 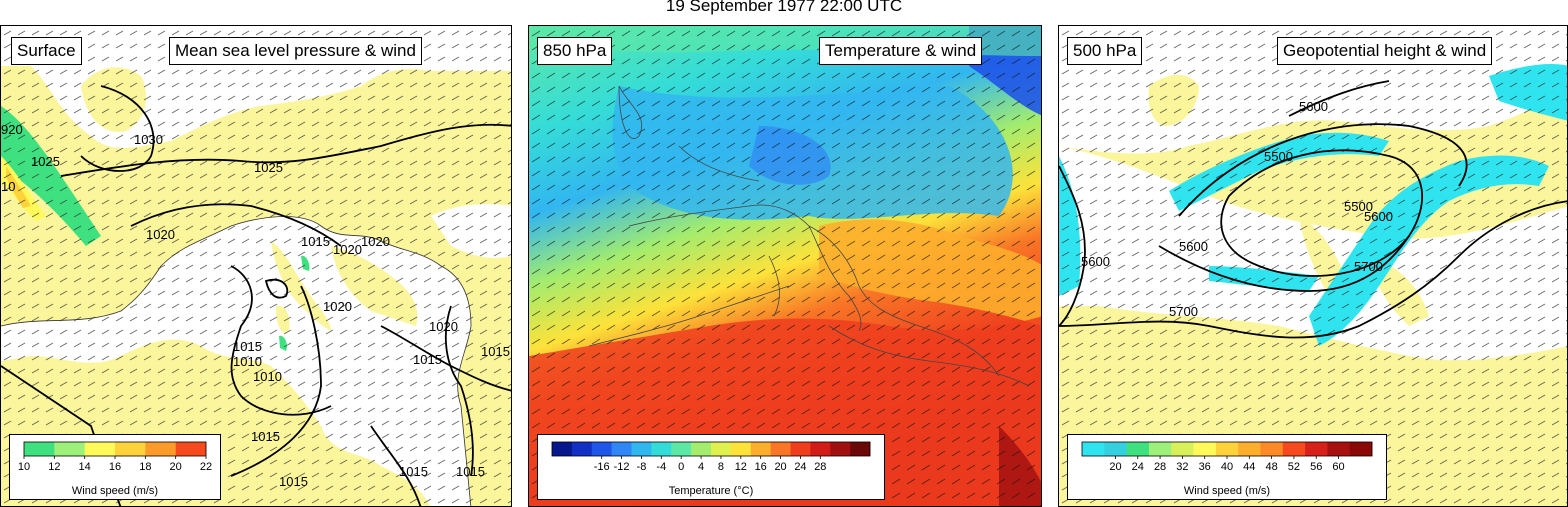 What do you see at coordinates (681, 467) in the screenshot?
I see `colorbar-tick-label: 0` at bounding box center [681, 467].